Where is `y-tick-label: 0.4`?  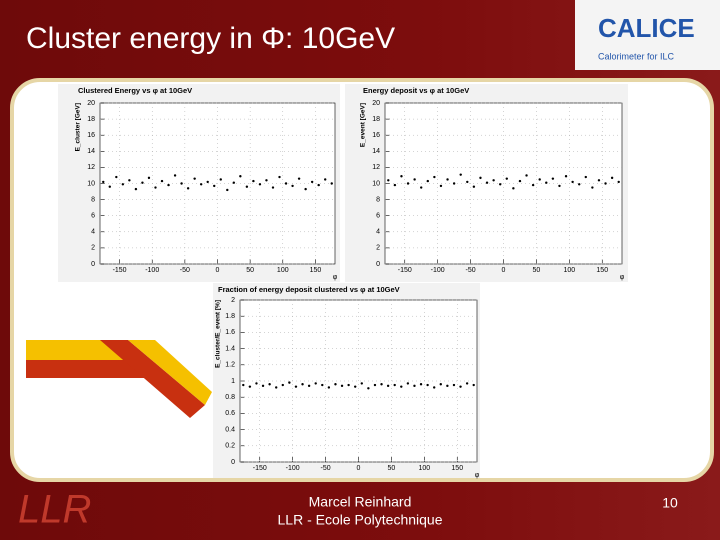
y-tick-label: 0.4 is located at coordinates (230, 429).